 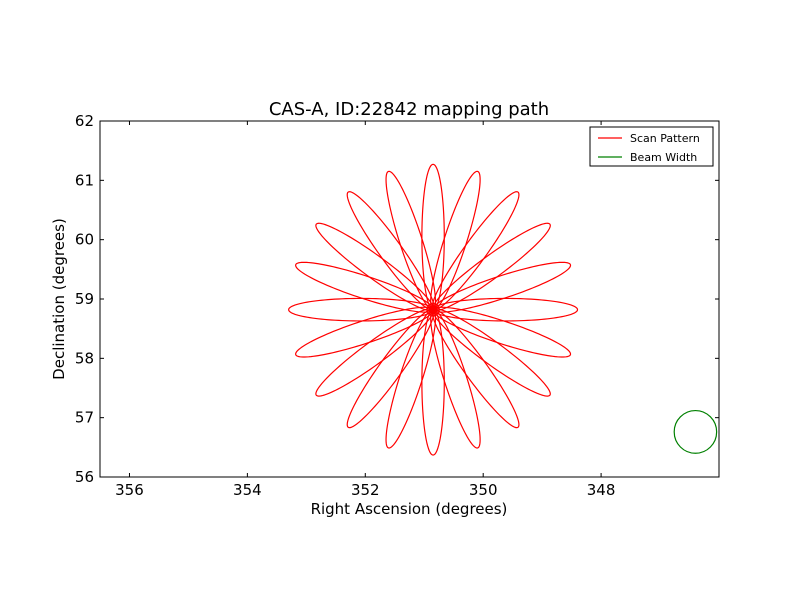 I want to click on y-tick-label: 57, so click(x=84, y=418).